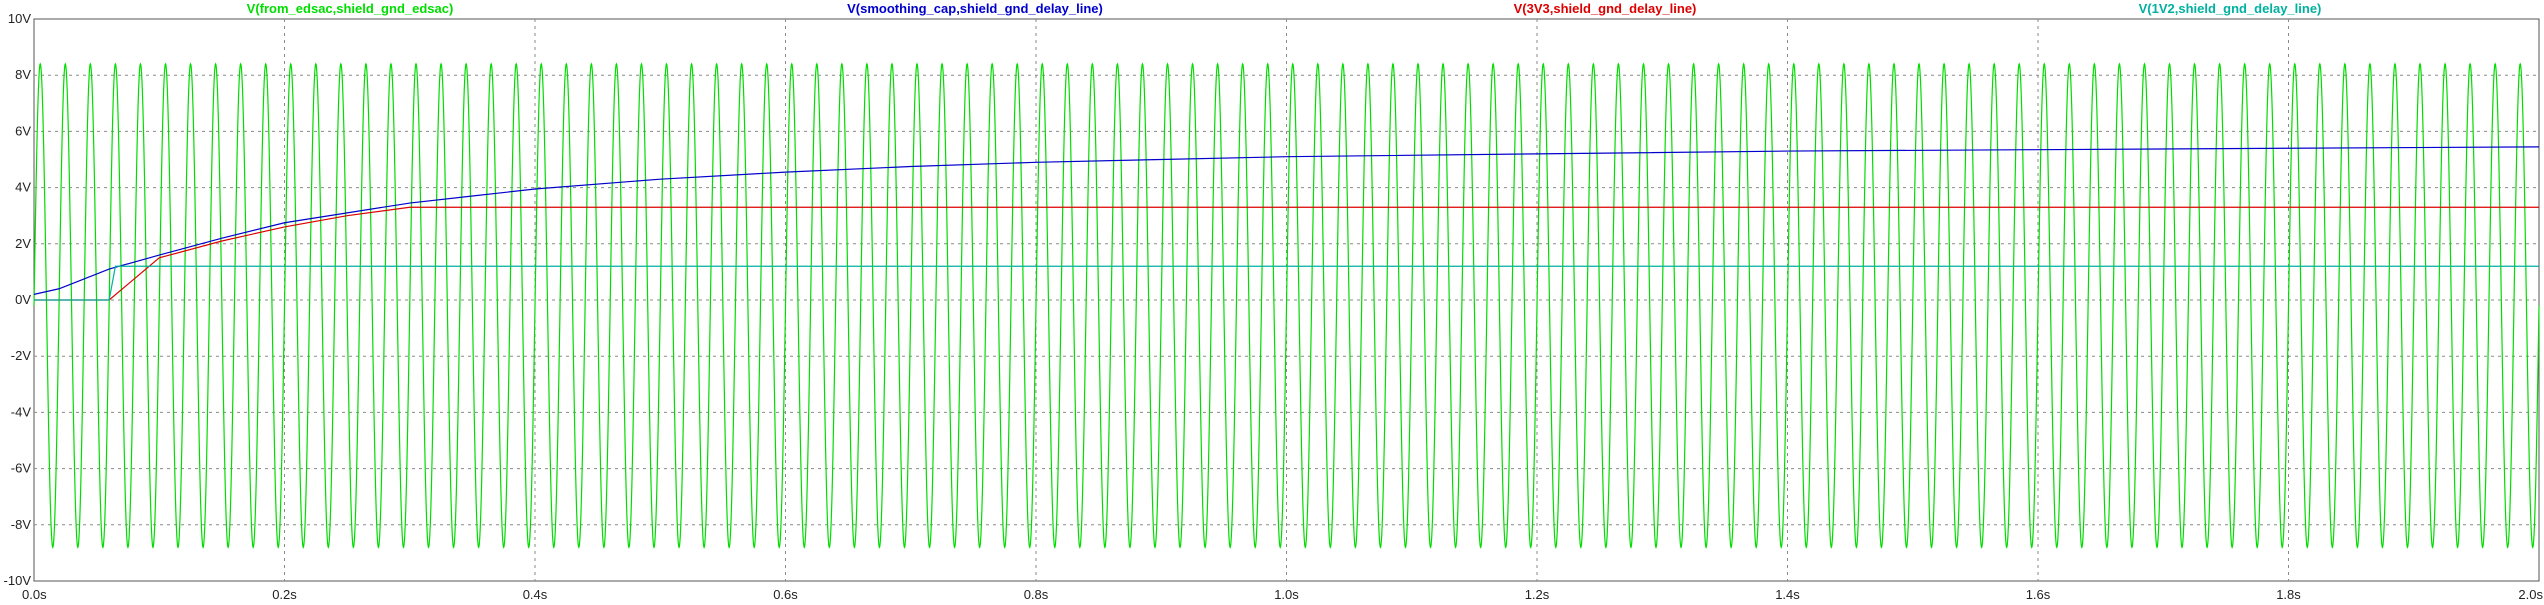 The height and width of the screenshot is (605, 2544). I want to click on y-tick-label: -2V, so click(21, 355).